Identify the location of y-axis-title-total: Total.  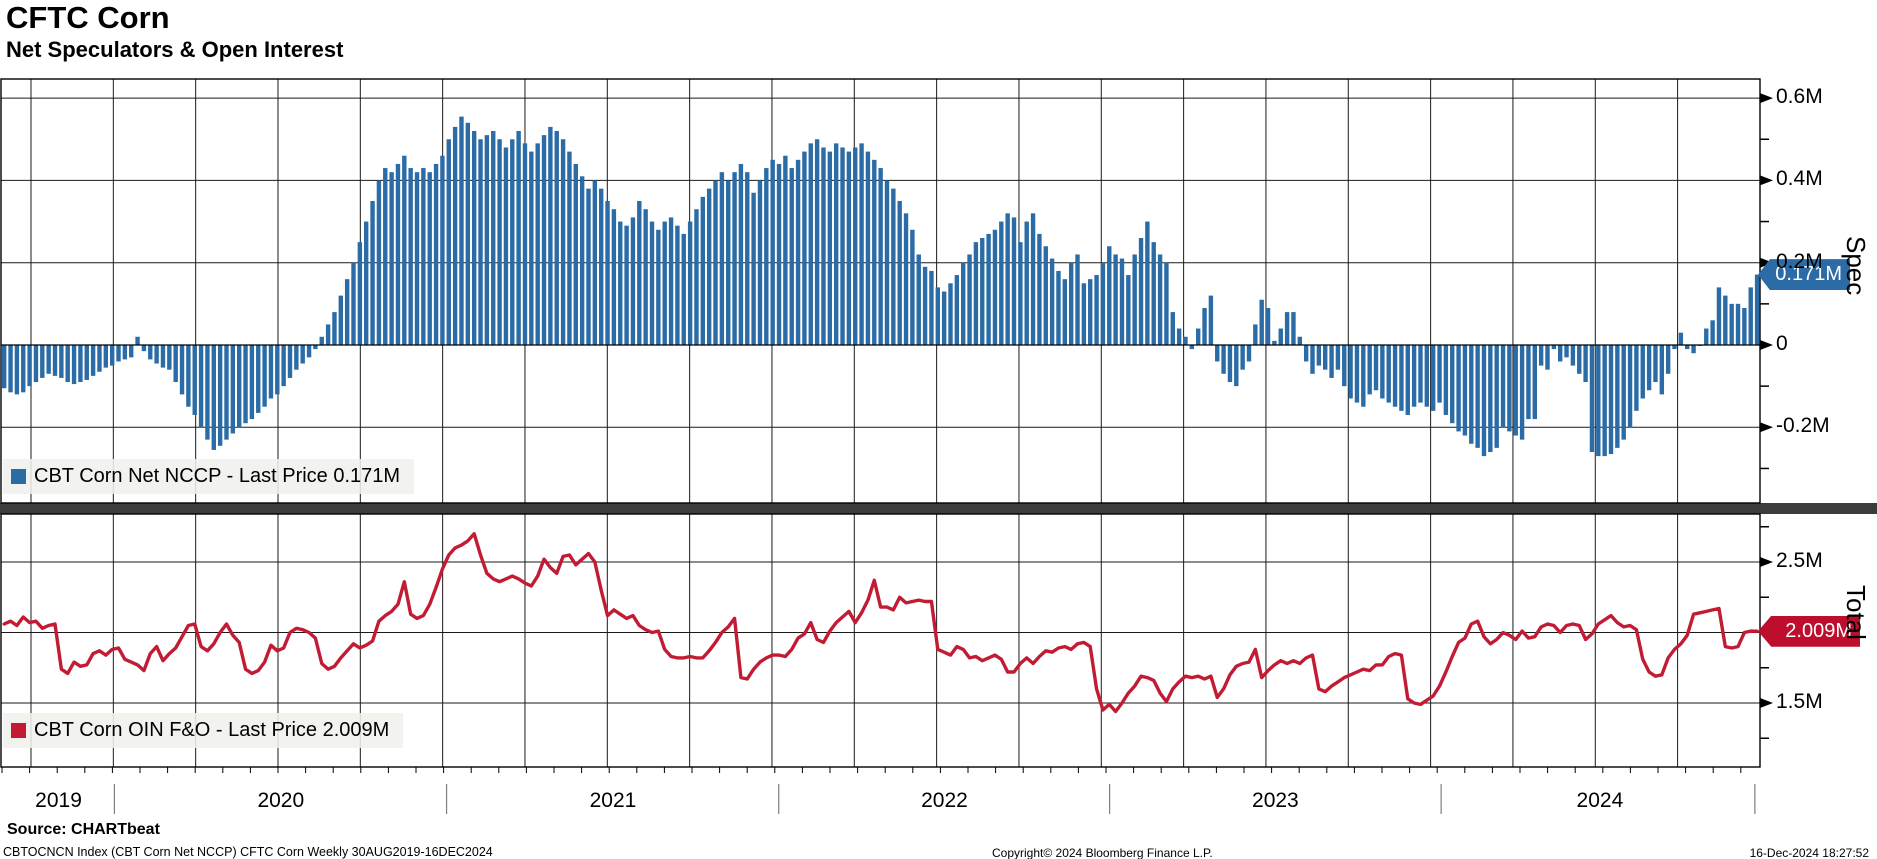
(1856, 612).